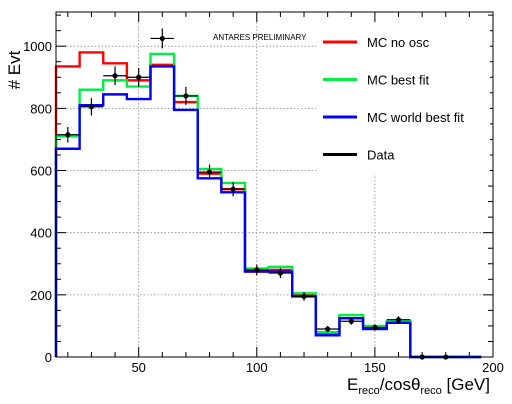 This screenshot has width=512, height=404. Describe the element at coordinates (257, 367) in the screenshot. I see `x-tick-label: 100` at that location.